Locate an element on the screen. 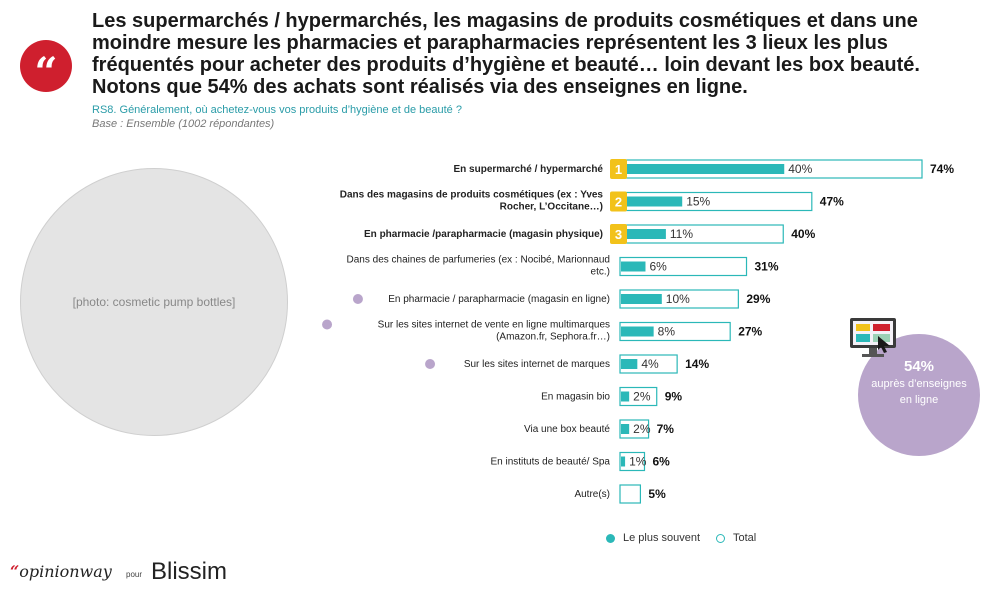  rank-badge-number: 1 is located at coordinates (618, 169).